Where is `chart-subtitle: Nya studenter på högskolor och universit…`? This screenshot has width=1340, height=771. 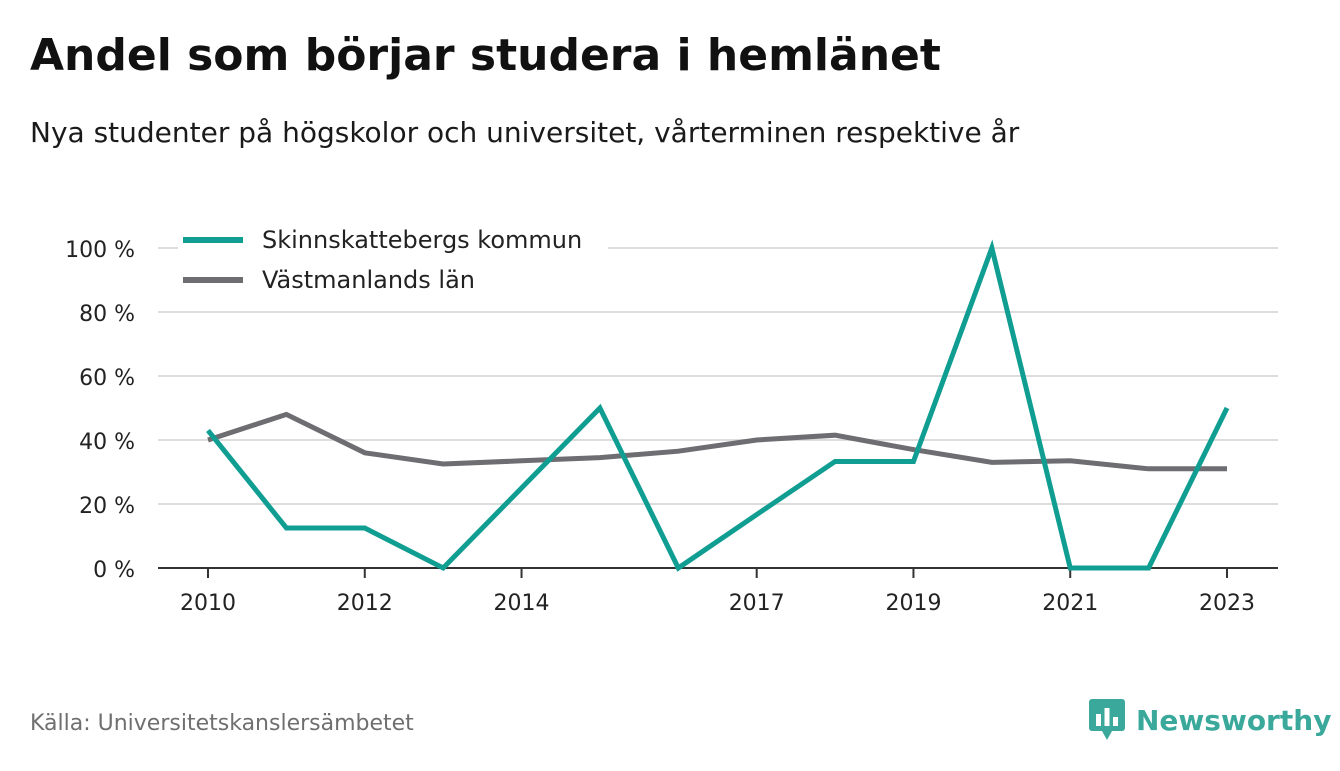 chart-subtitle: Nya studenter på högskolor och universit… is located at coordinates (525, 132).